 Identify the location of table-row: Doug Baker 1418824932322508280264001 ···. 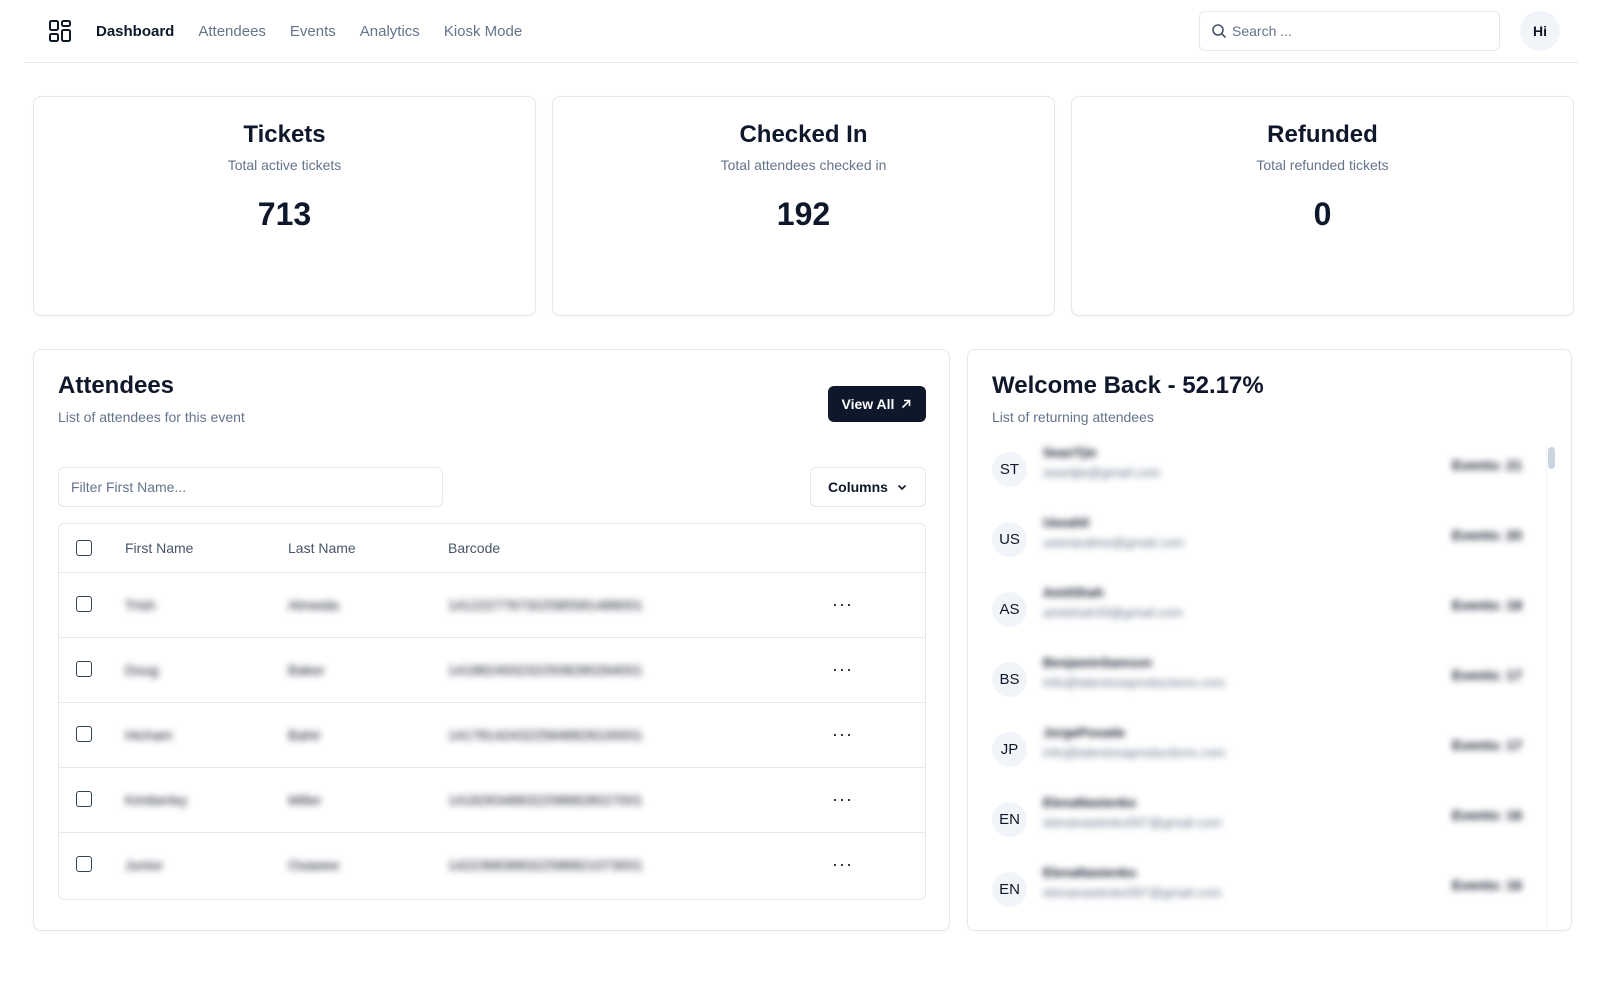
(492, 670).